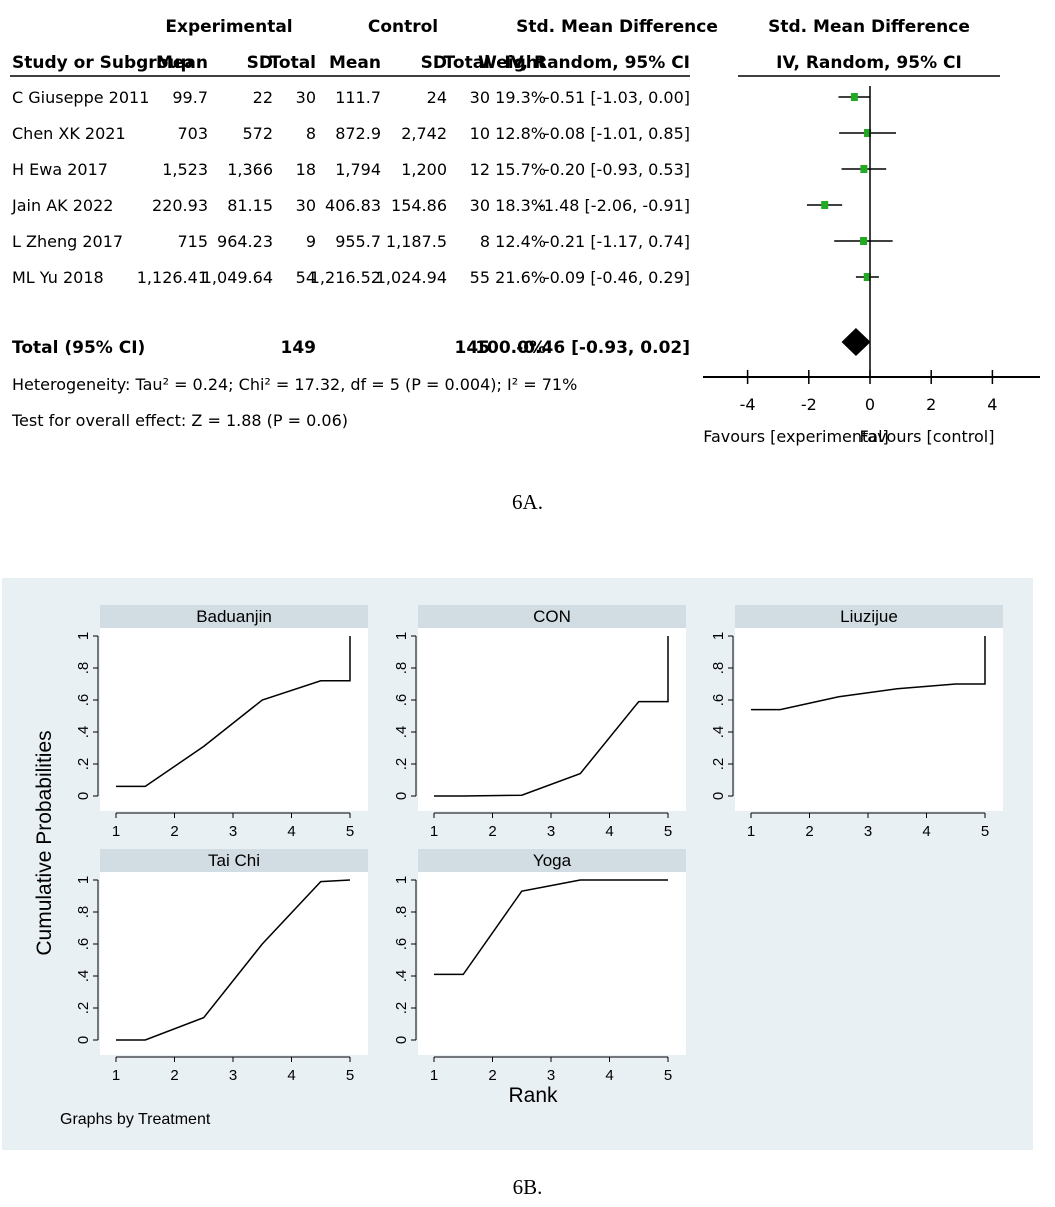 This screenshot has width=1055, height=1207. I want to click on header-experimental: Experimental, so click(228, 27).